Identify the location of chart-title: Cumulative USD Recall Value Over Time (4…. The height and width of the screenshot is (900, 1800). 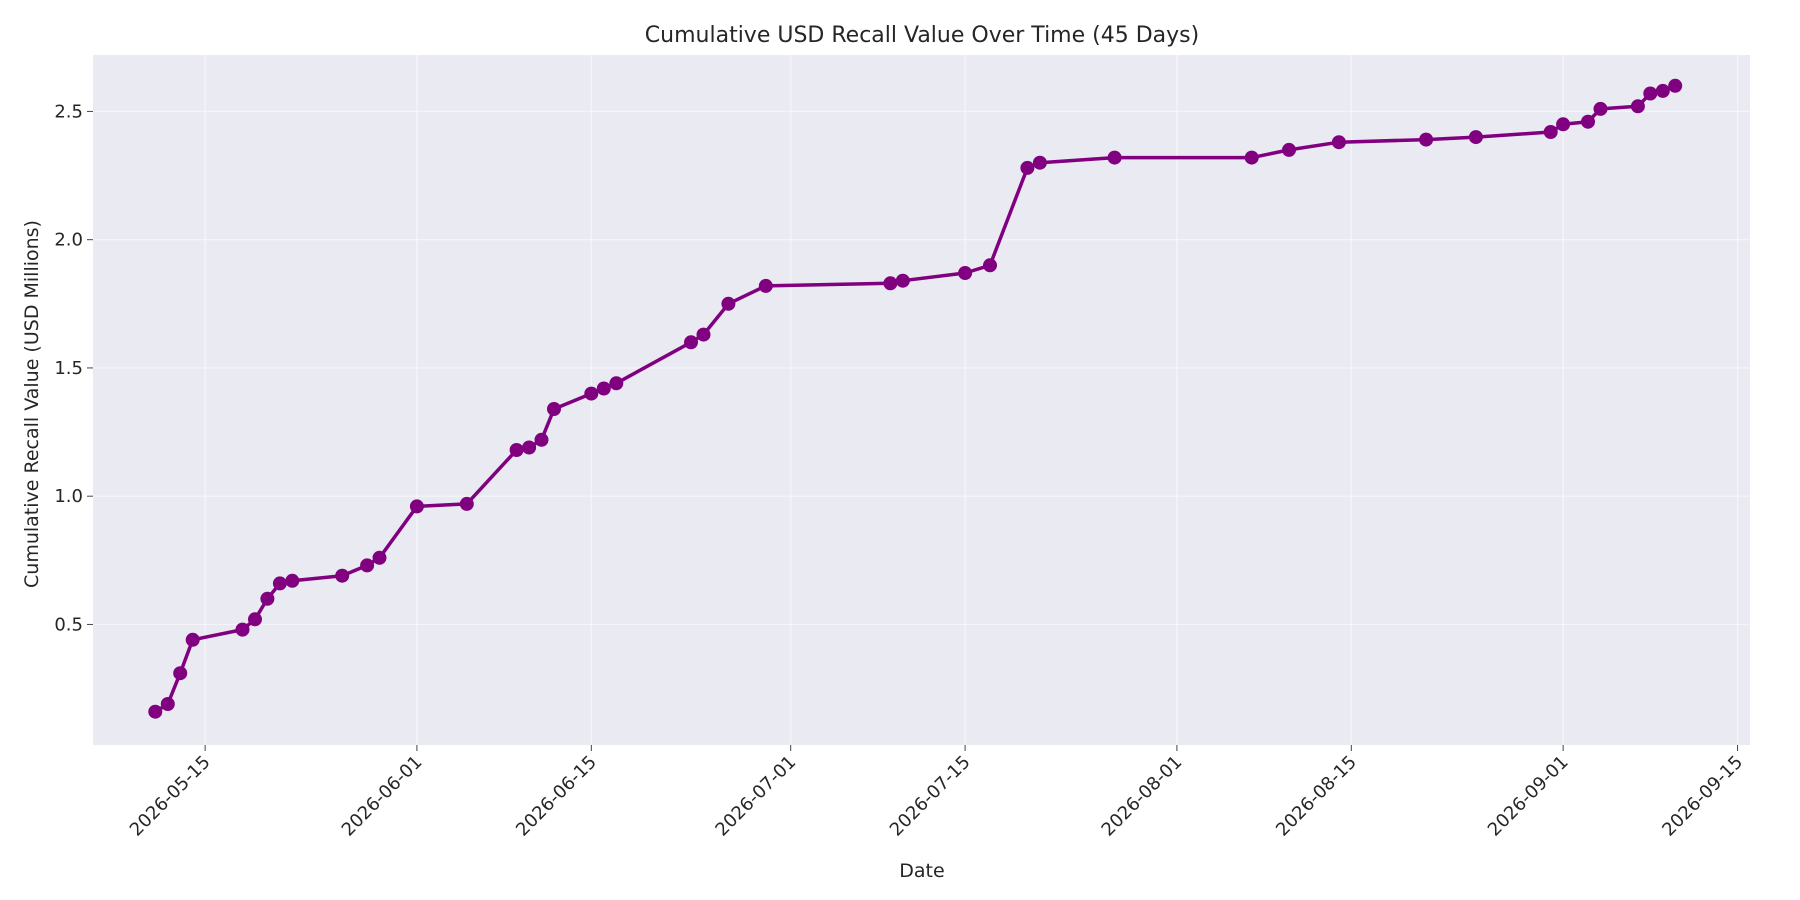
(922, 35).